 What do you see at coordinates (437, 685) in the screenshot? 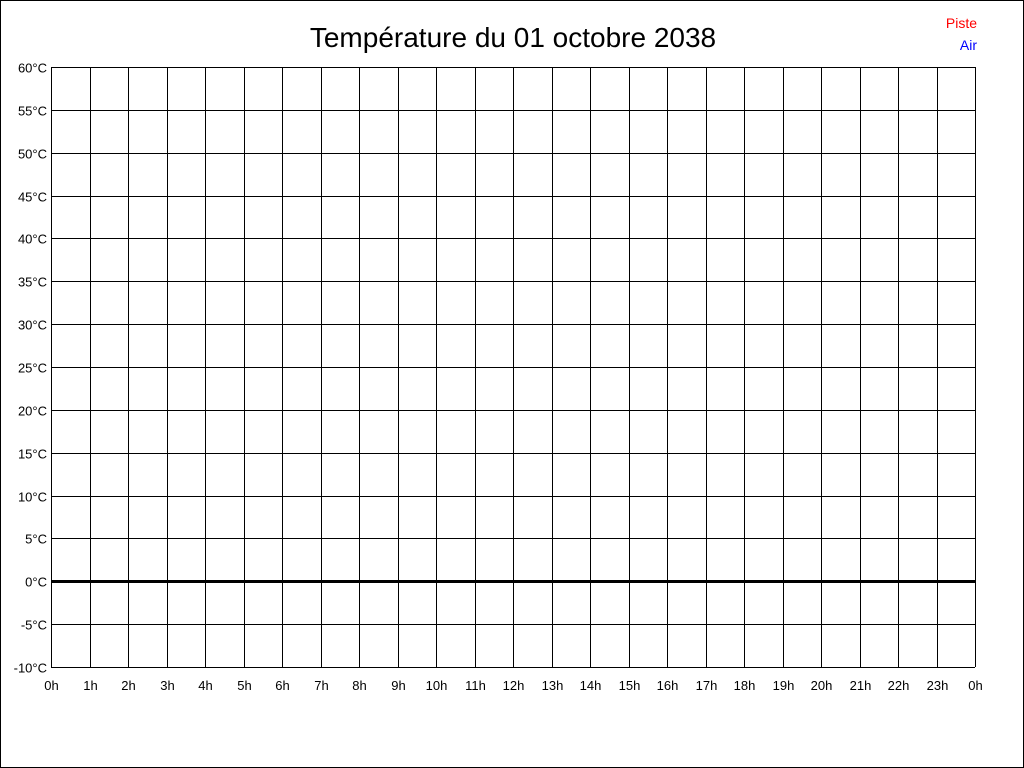
I see `x-tick-label: 10h` at bounding box center [437, 685].